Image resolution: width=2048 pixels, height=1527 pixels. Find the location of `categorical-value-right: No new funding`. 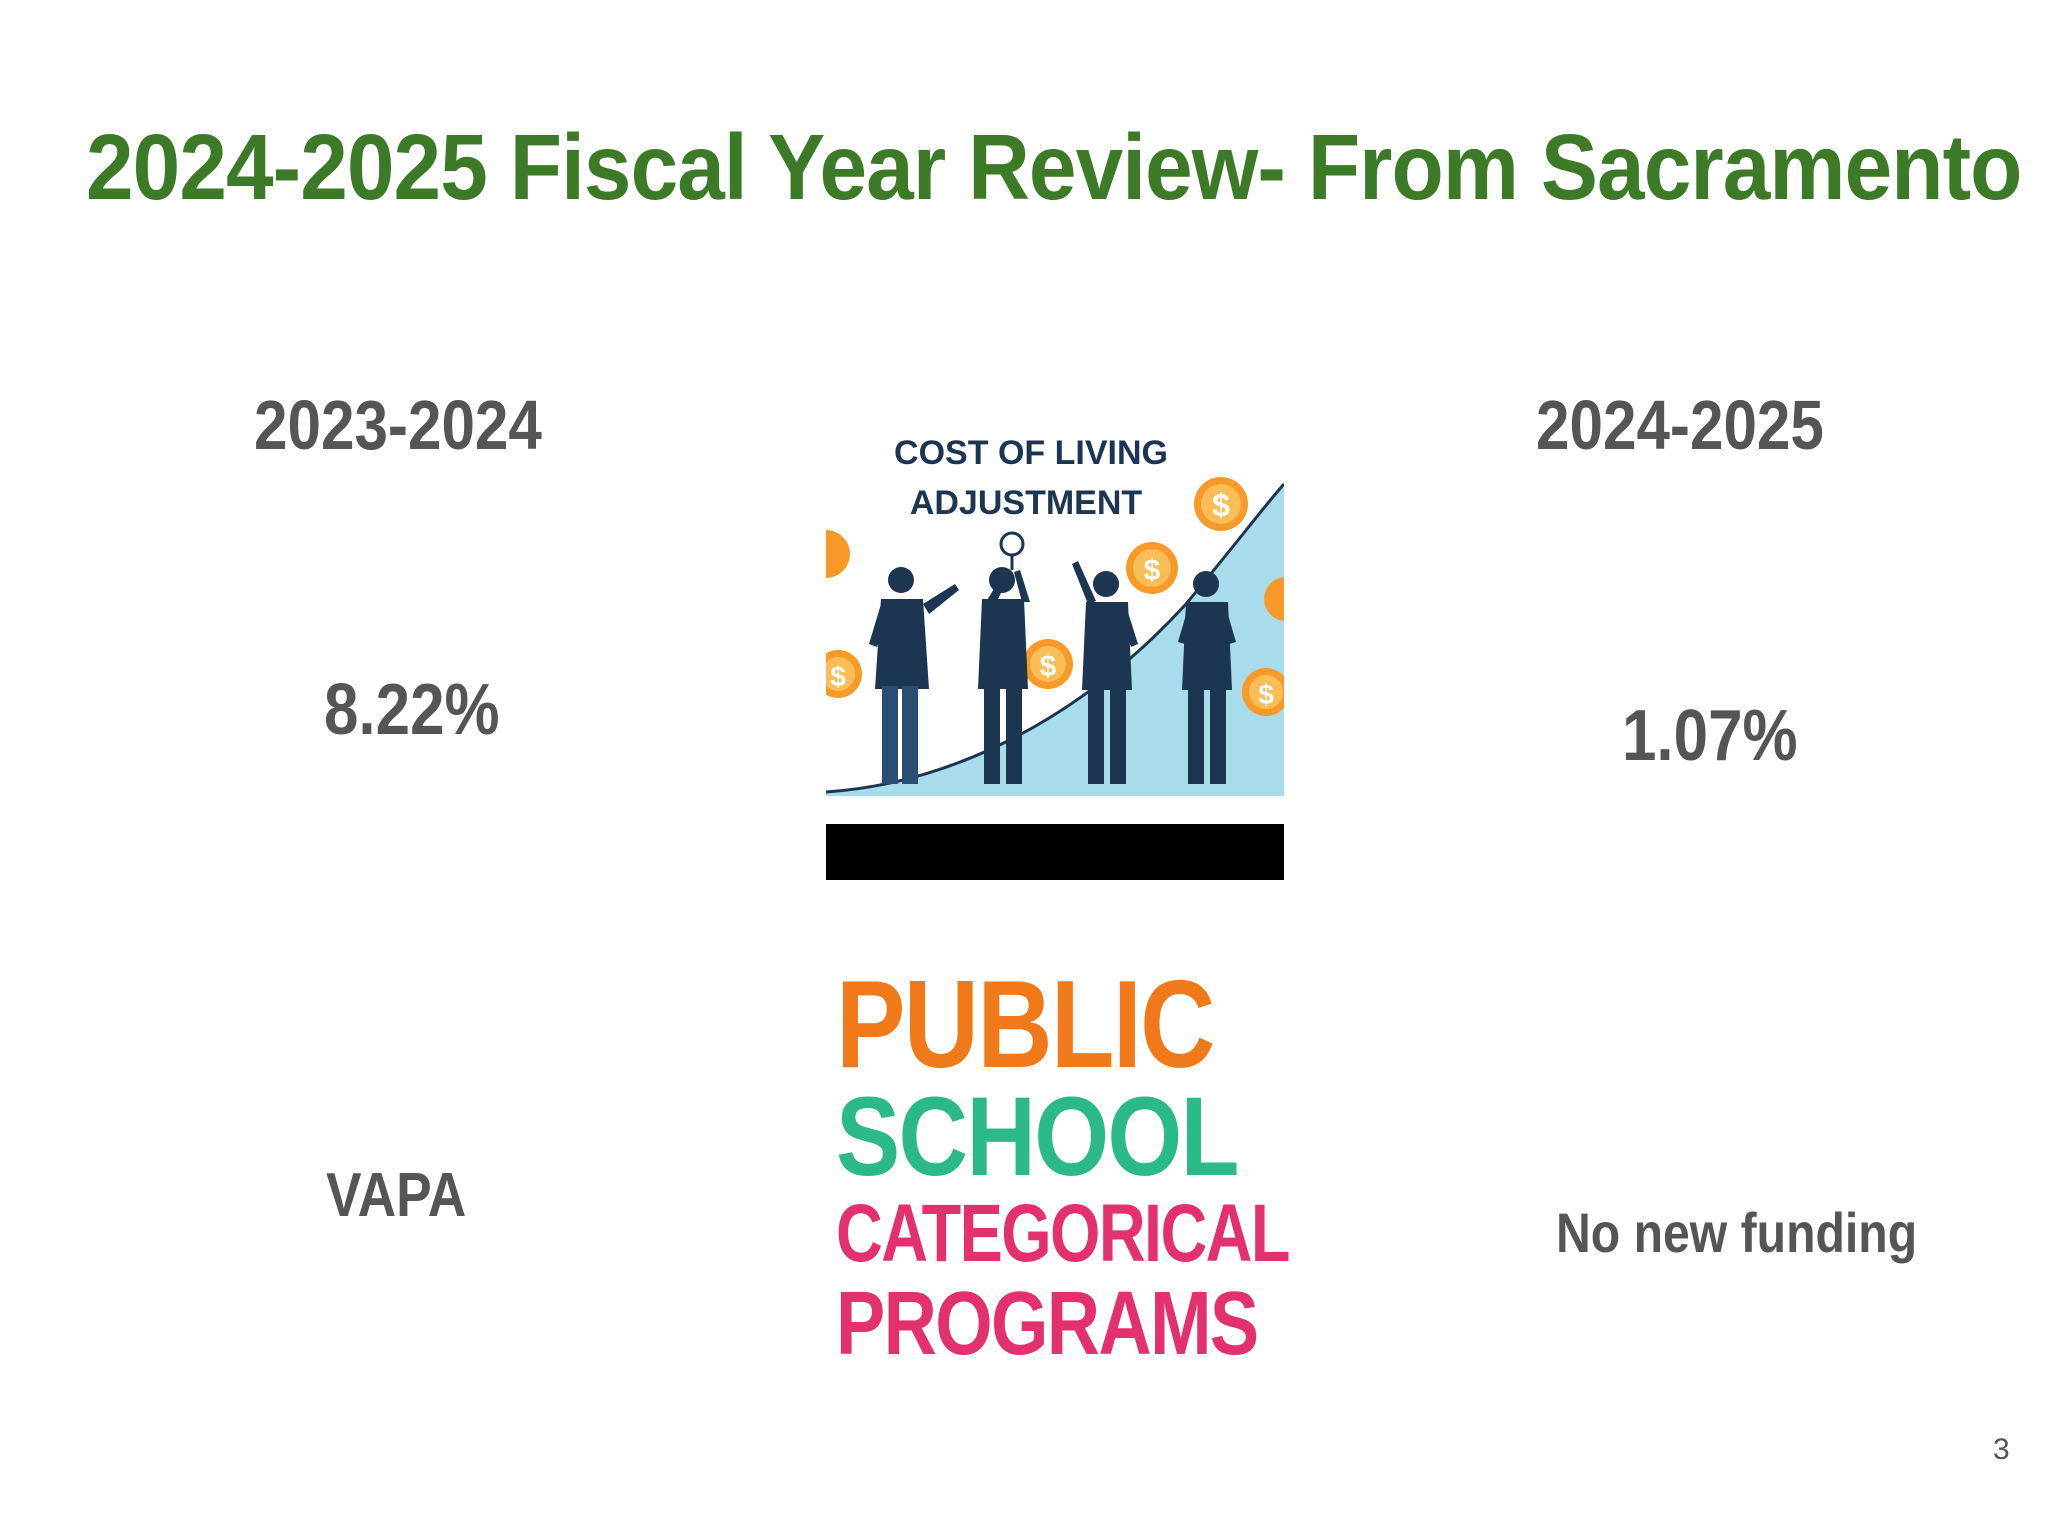

categorical-value-right: No new funding is located at coordinates (1737, 1232).